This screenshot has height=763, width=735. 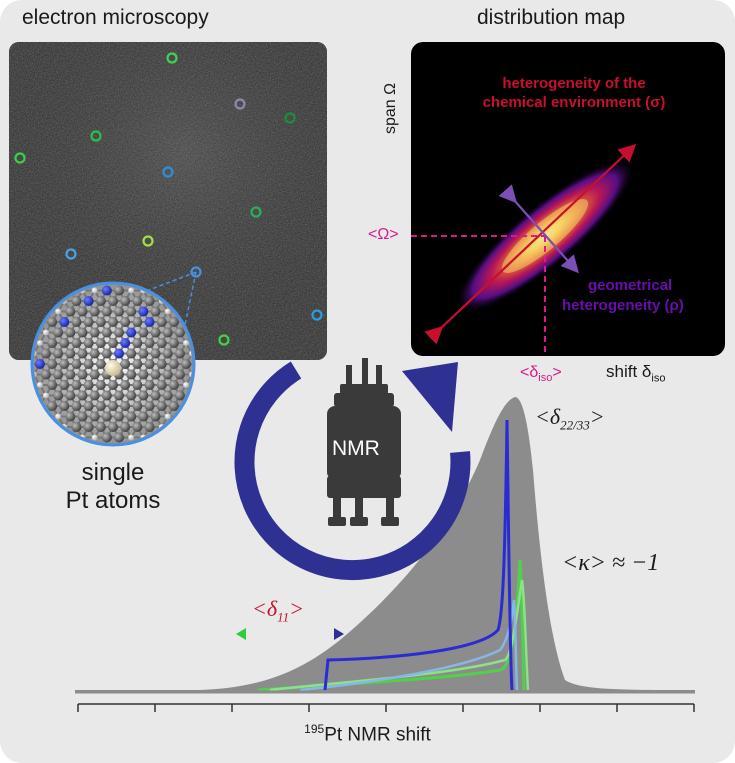 I want to click on annot-heterogeneity-line1: heterogeneity of the, so click(x=574, y=83).